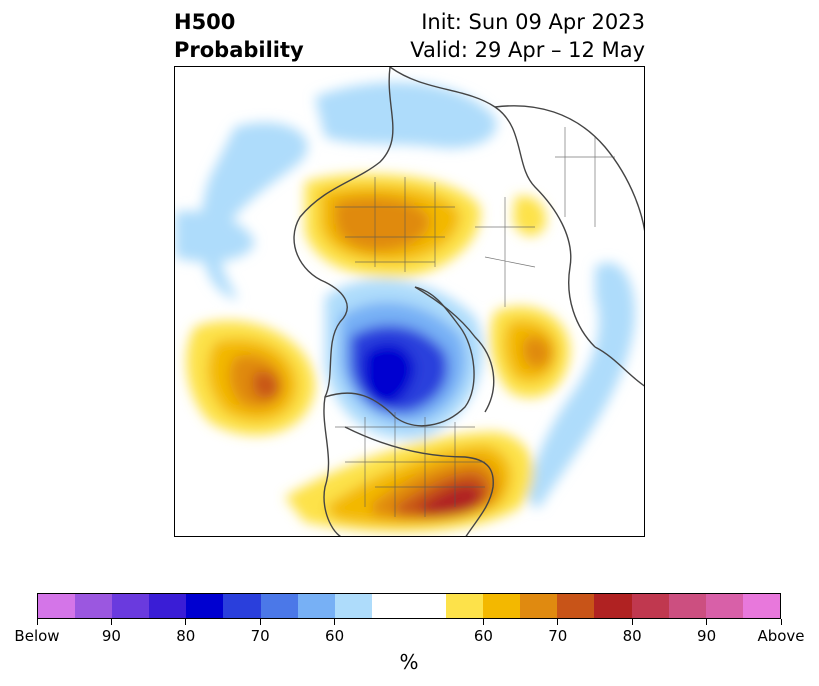  Describe the element at coordinates (406, 115) in the screenshot. I see `below-60-arctic-band` at that location.